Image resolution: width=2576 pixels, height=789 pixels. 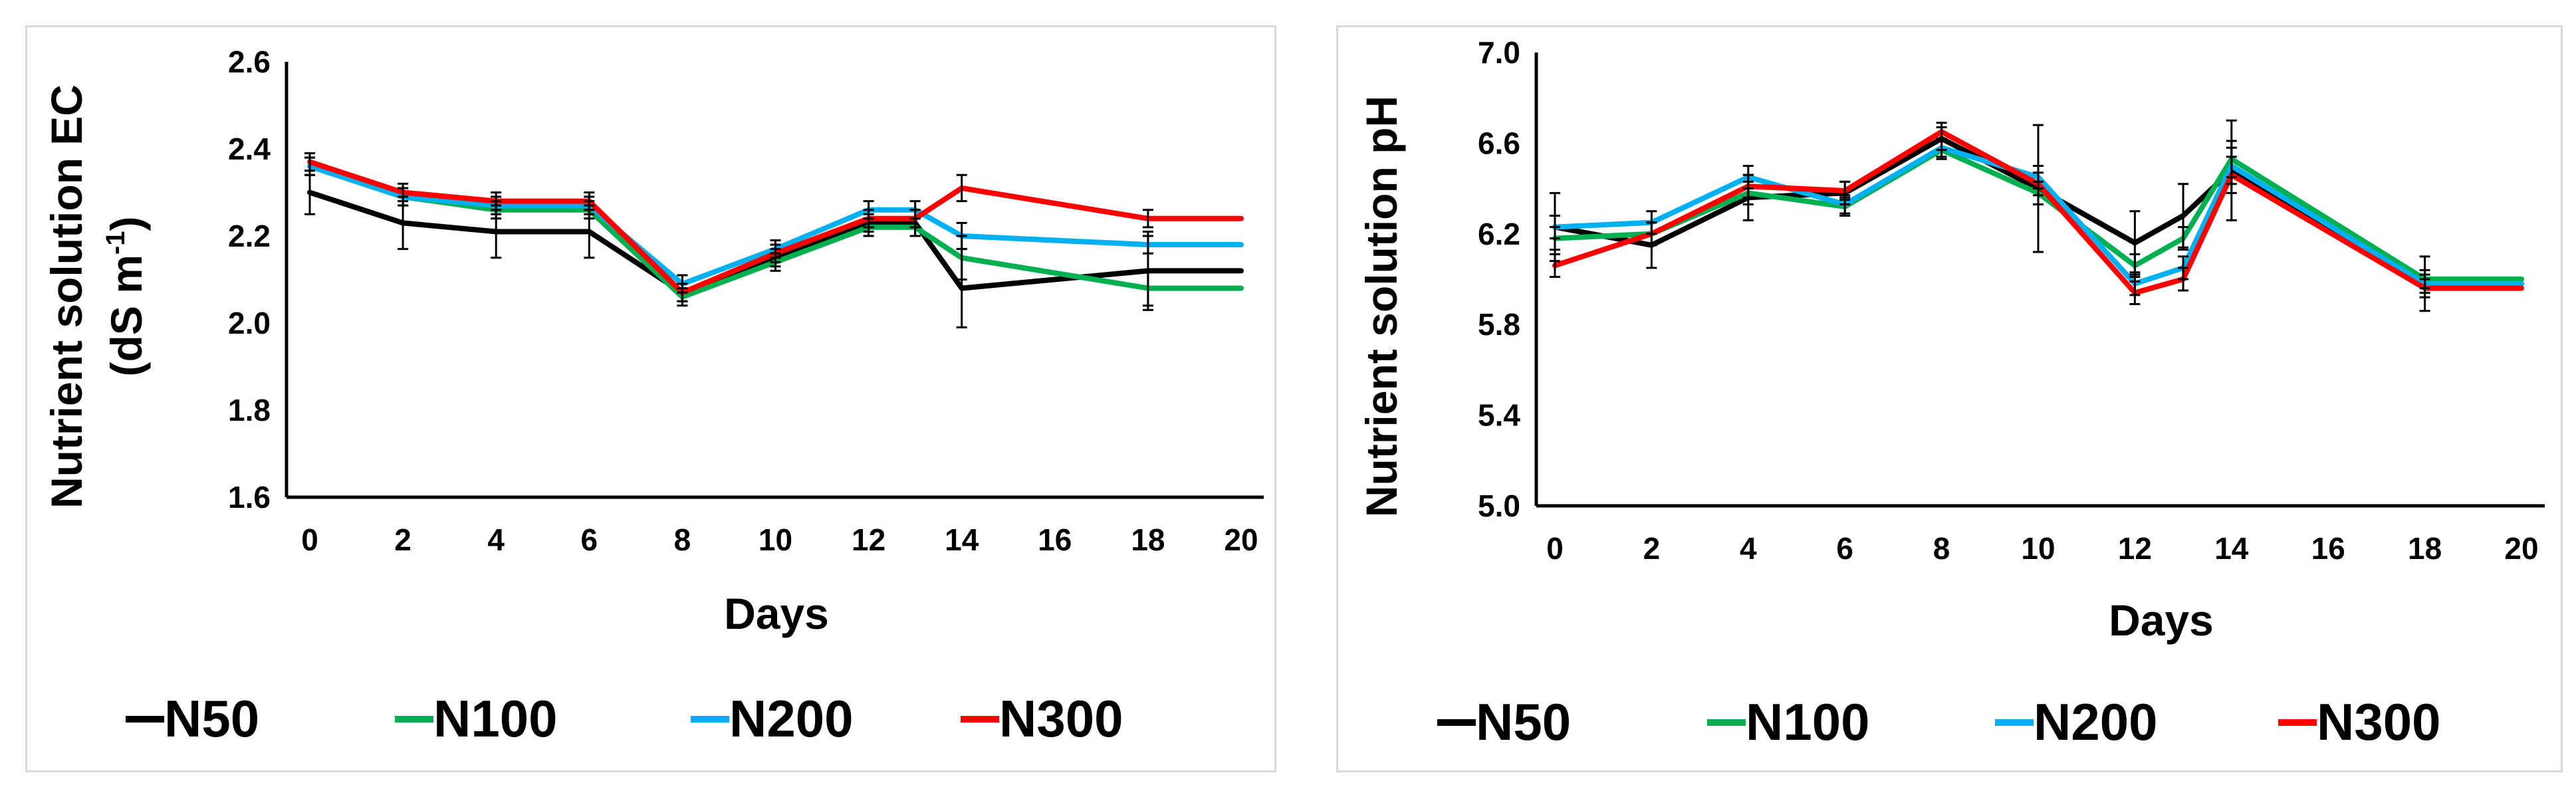 What do you see at coordinates (66, 296) in the screenshot?
I see `ec-y-axis-title-line1: Nutrient solution EC` at bounding box center [66, 296].